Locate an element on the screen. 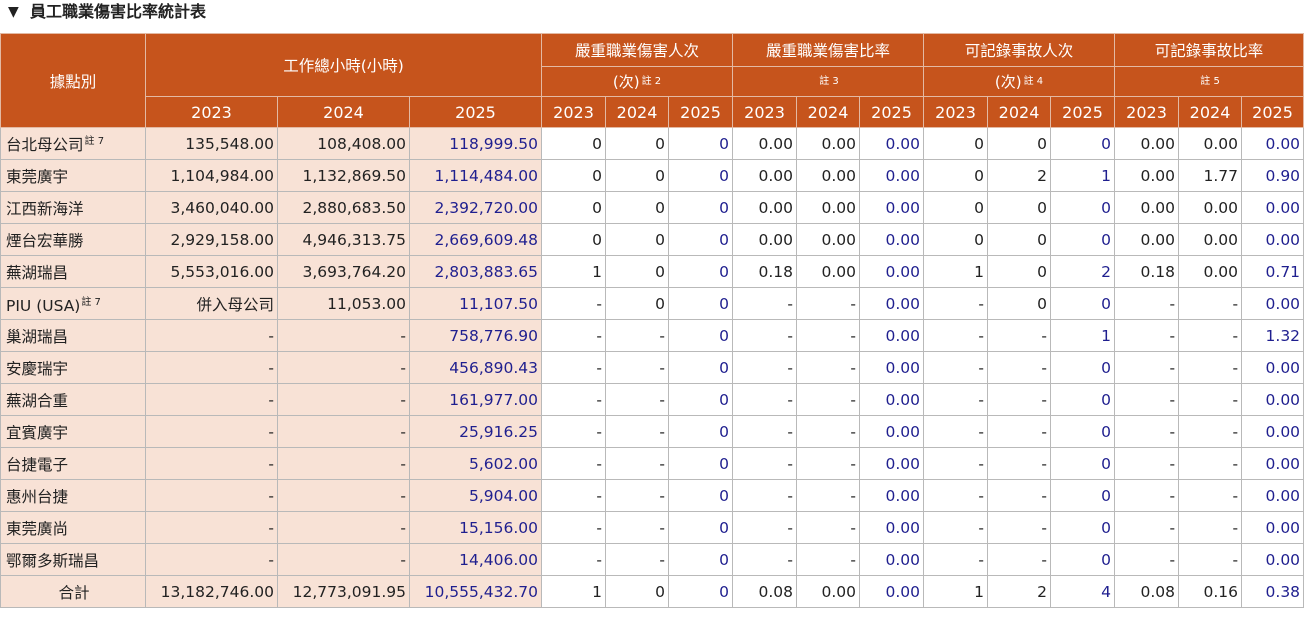  site-name: 巢湖瑞昌 is located at coordinates (37, 336).